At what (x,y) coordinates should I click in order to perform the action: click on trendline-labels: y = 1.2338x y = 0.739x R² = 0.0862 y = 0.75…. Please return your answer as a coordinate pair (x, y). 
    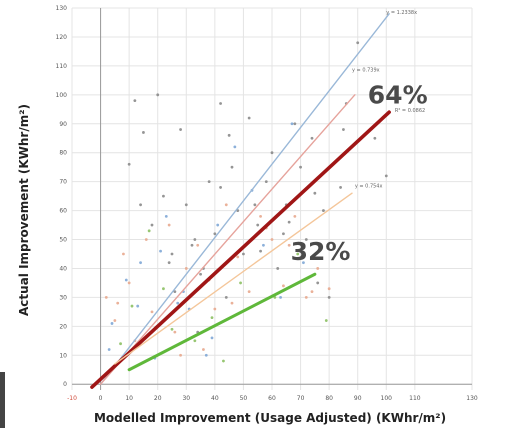
    Looking at the image, I should click on (388, 100).